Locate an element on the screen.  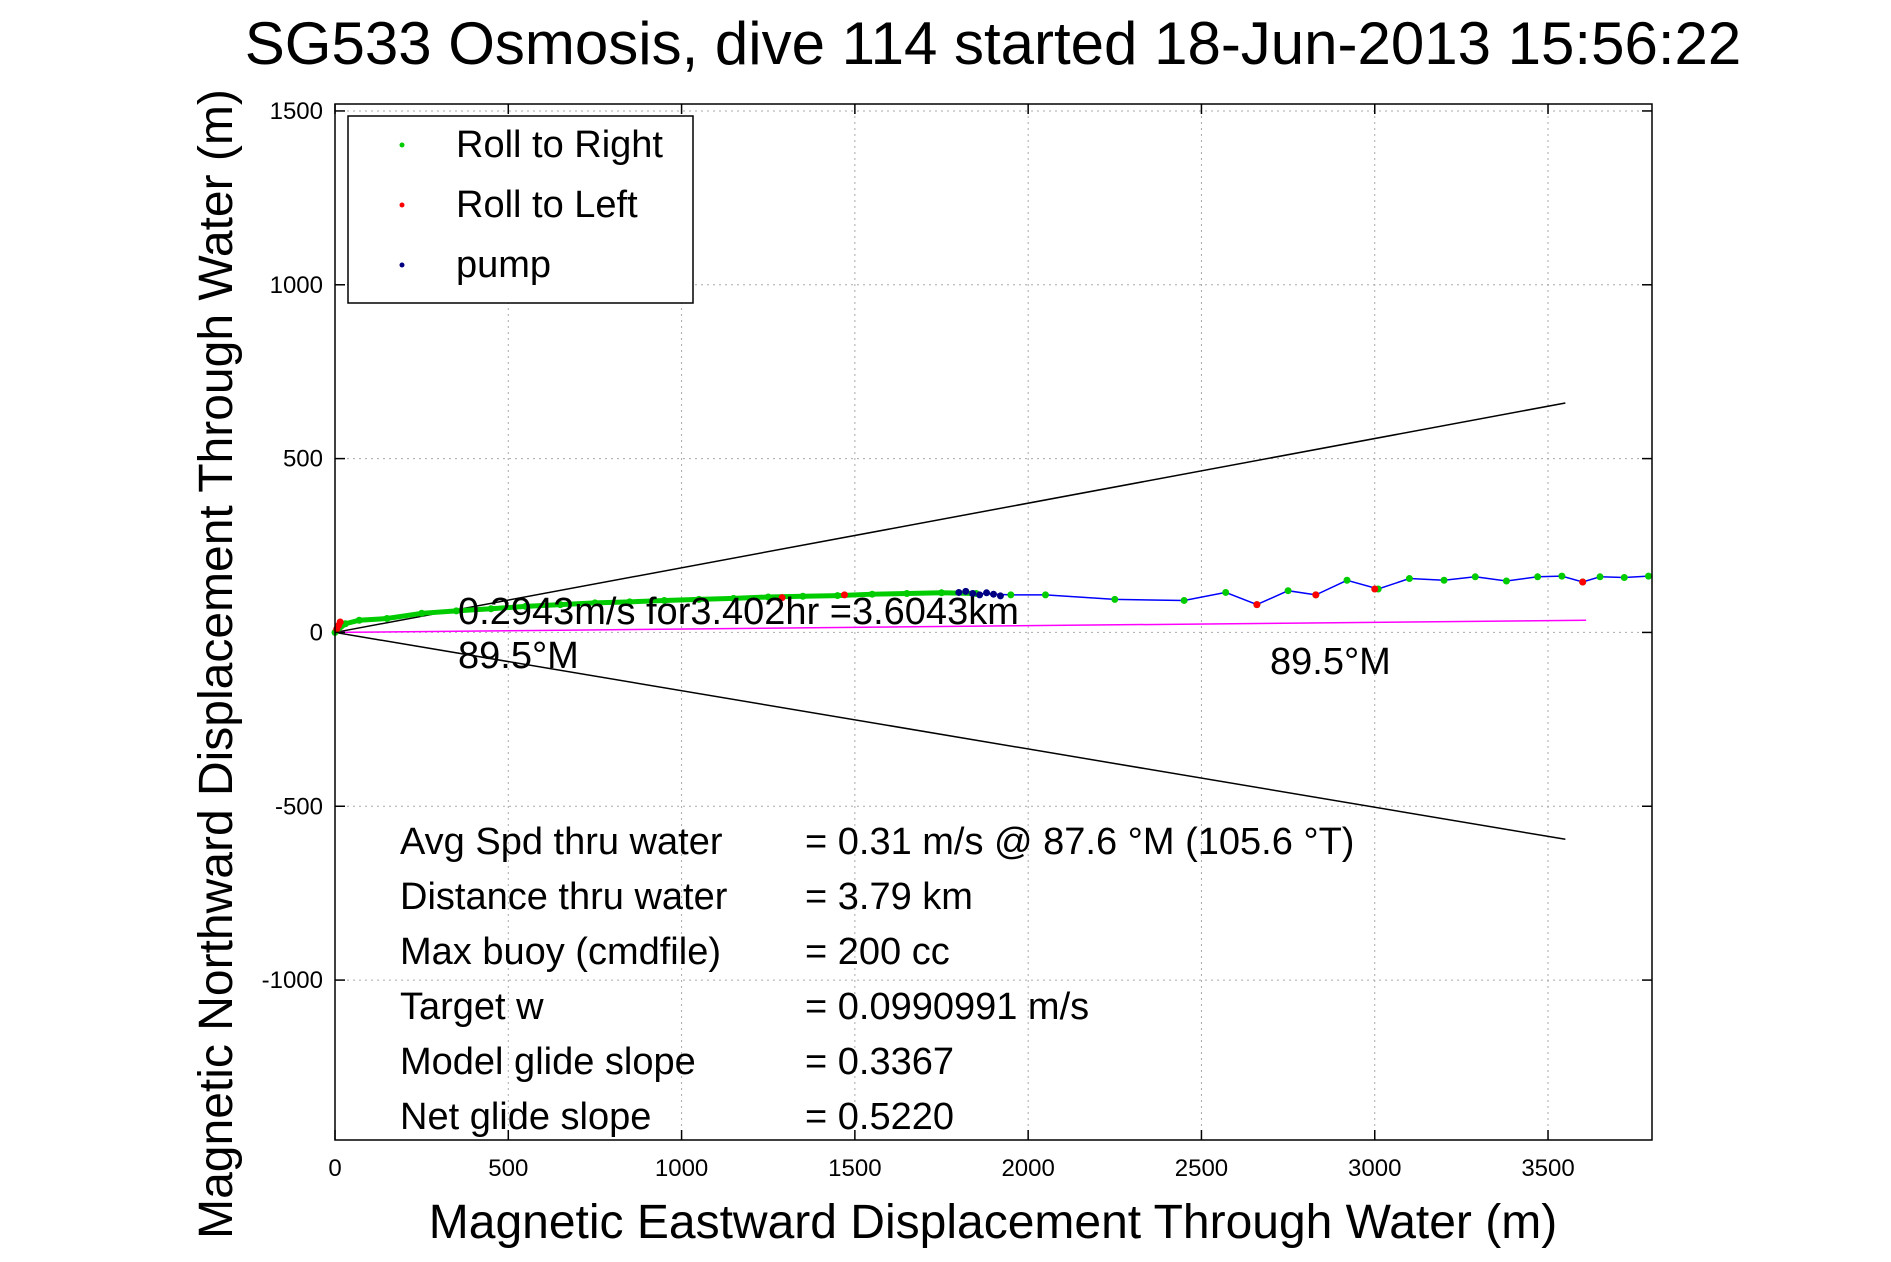
y-tick-label: 0 is located at coordinates (316, 632).